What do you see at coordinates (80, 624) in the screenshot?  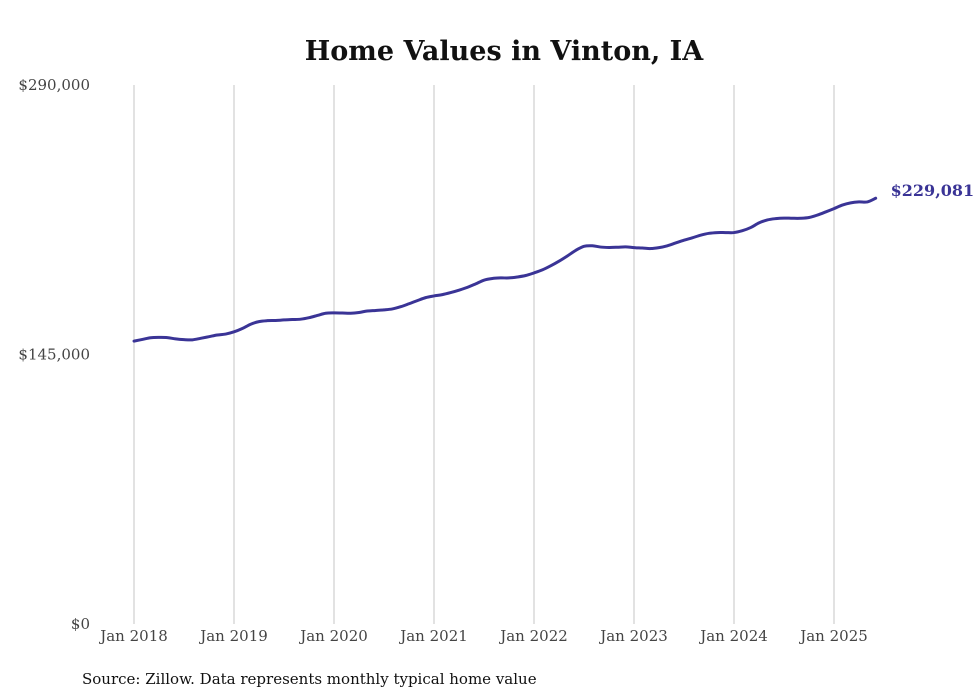 I see `y-tick-label: $0` at bounding box center [80, 624].